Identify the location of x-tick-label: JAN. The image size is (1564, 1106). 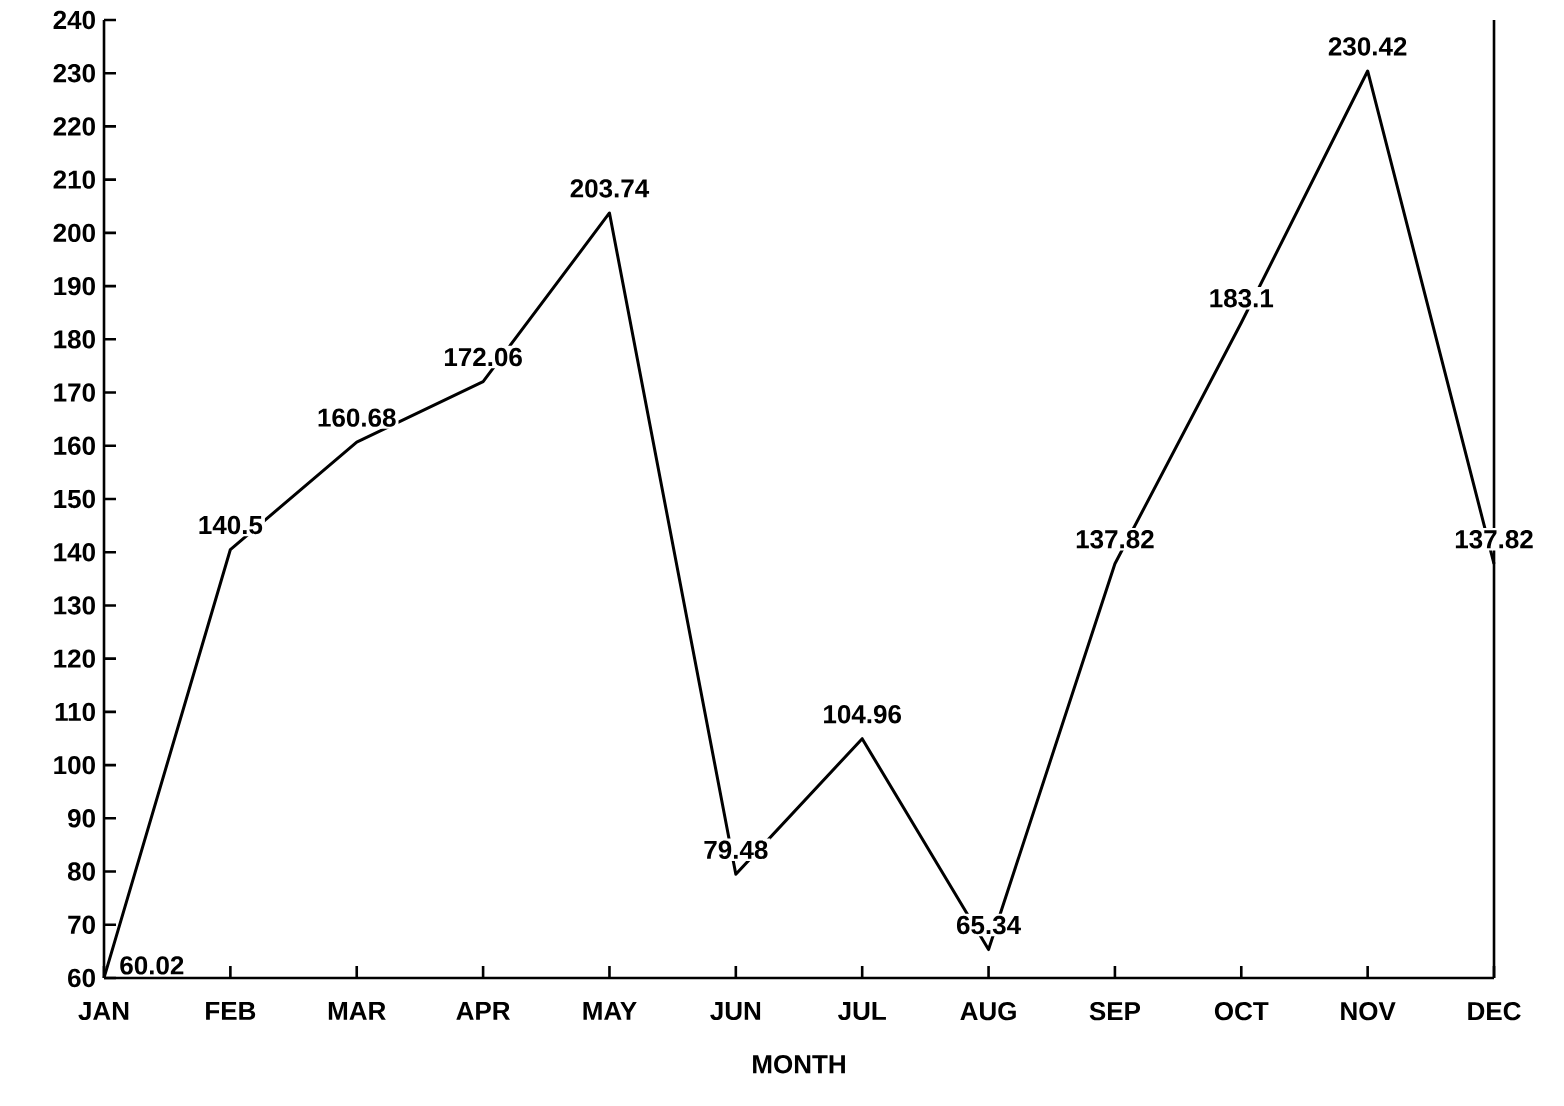
(103, 1011).